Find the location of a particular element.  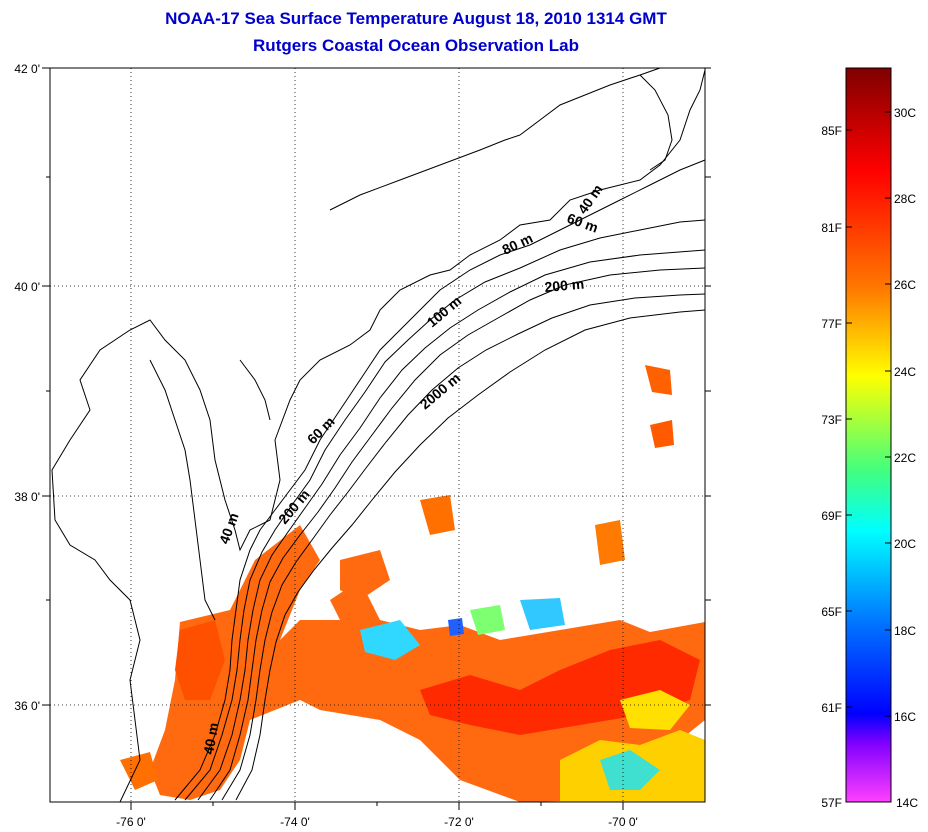

colorbar-c-labels: 30C 28C 26C 24C 22C 20C 18C 16C 14C is located at coordinates (906, 458).